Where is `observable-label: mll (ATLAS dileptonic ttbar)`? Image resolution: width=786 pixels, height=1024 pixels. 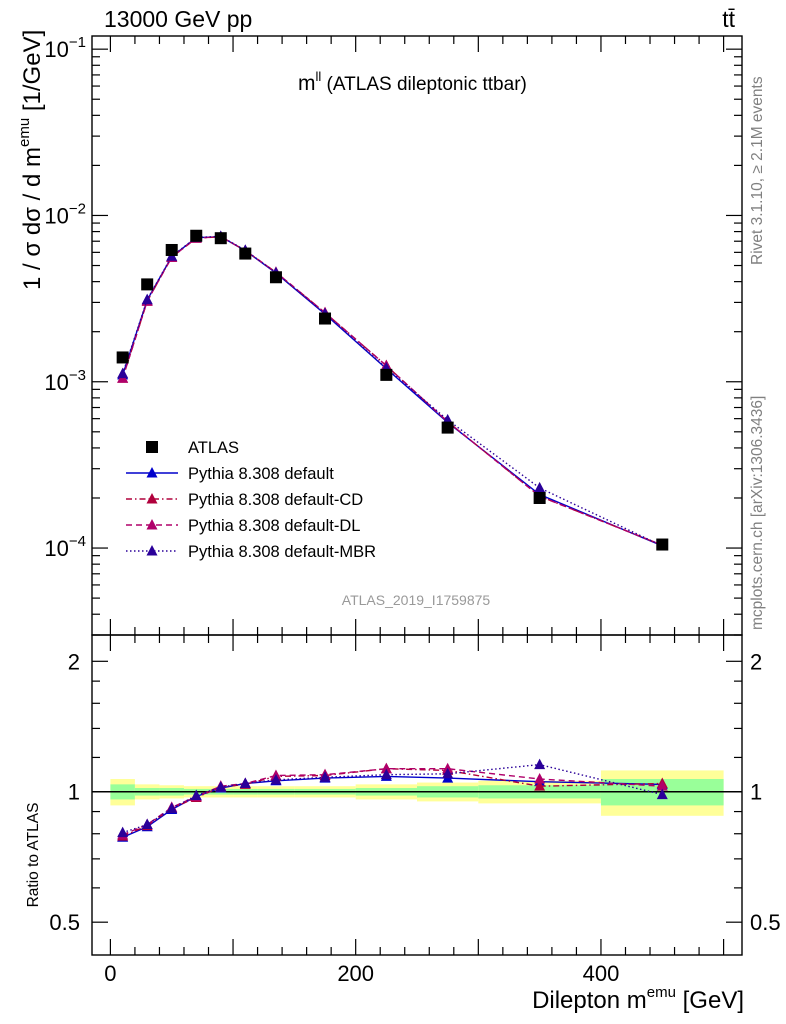
observable-label: mll (ATLAS dileptonic ttbar) is located at coordinates (412, 82).